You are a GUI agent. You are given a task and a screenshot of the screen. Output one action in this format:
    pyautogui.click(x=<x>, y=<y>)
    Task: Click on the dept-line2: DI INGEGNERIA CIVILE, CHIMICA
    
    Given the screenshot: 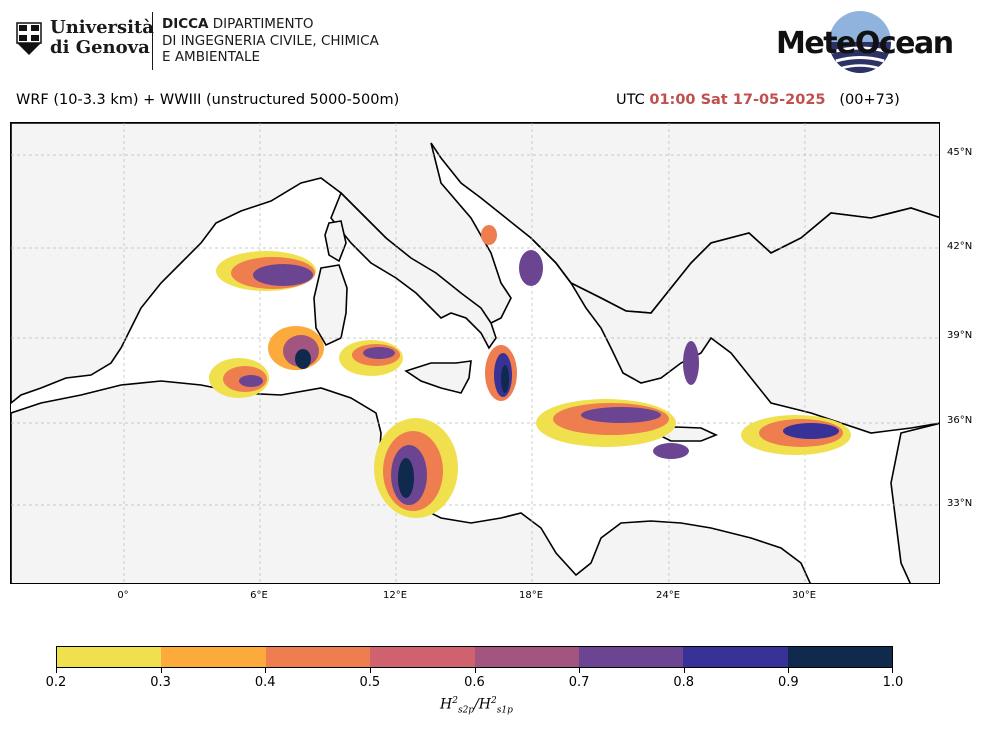 What is the action you would take?
    pyautogui.click(x=270, y=40)
    